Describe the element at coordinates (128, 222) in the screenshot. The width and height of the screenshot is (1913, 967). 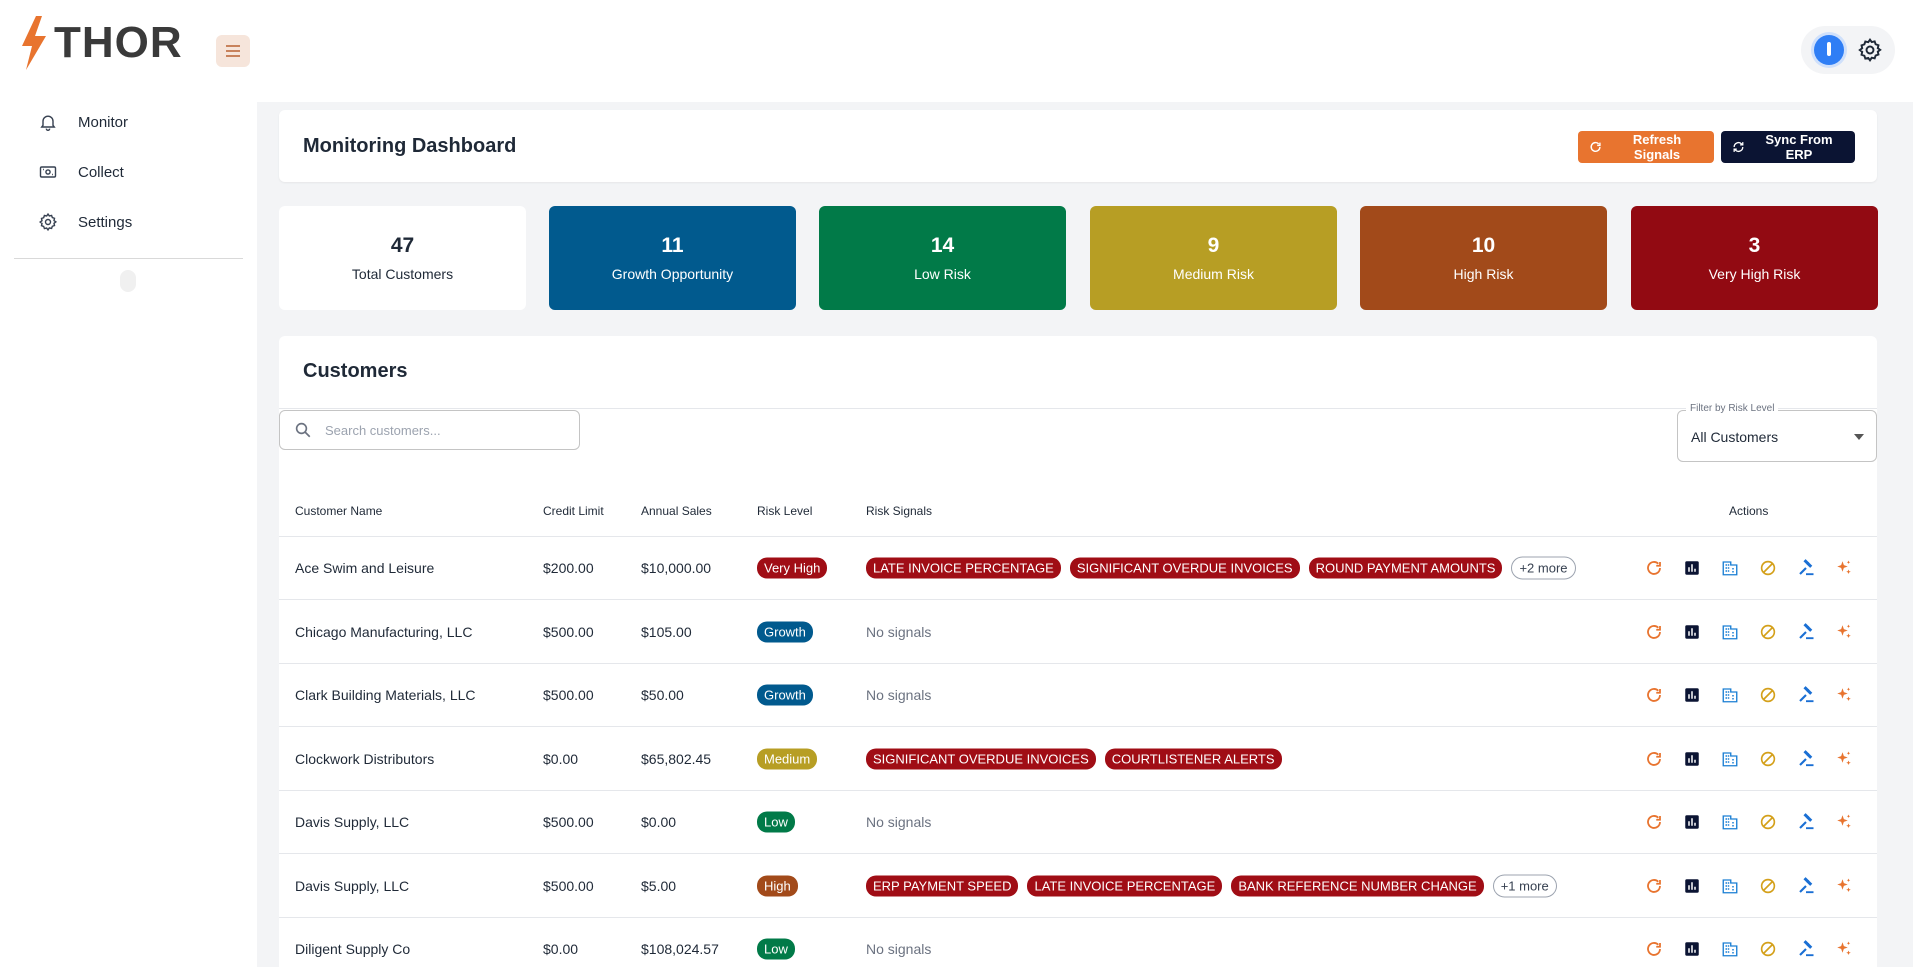
I see `sidebar-item-settings: Settings` at that location.